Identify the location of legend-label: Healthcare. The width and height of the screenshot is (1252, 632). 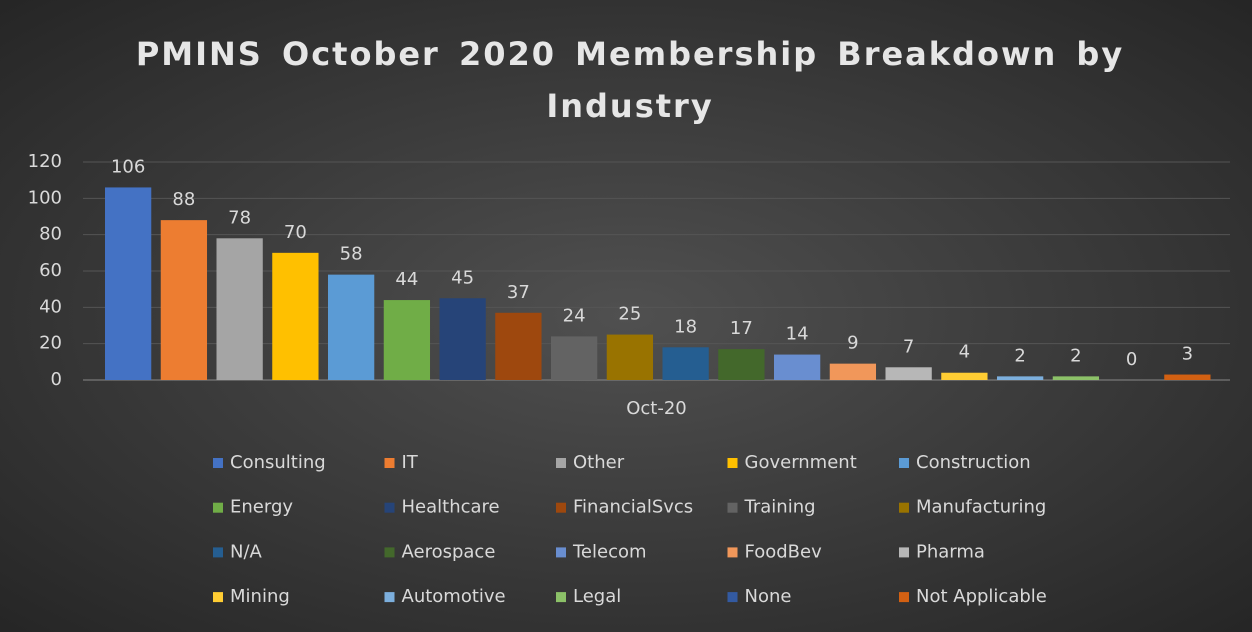
(451, 507).